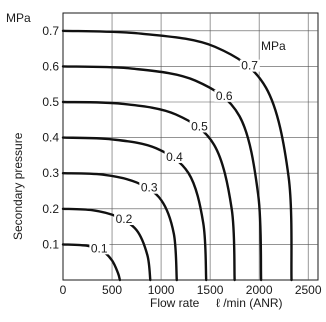 This screenshot has width=326, height=322. What do you see at coordinates (50, 138) in the screenshot?
I see `y-tick-label: 0.4` at bounding box center [50, 138].